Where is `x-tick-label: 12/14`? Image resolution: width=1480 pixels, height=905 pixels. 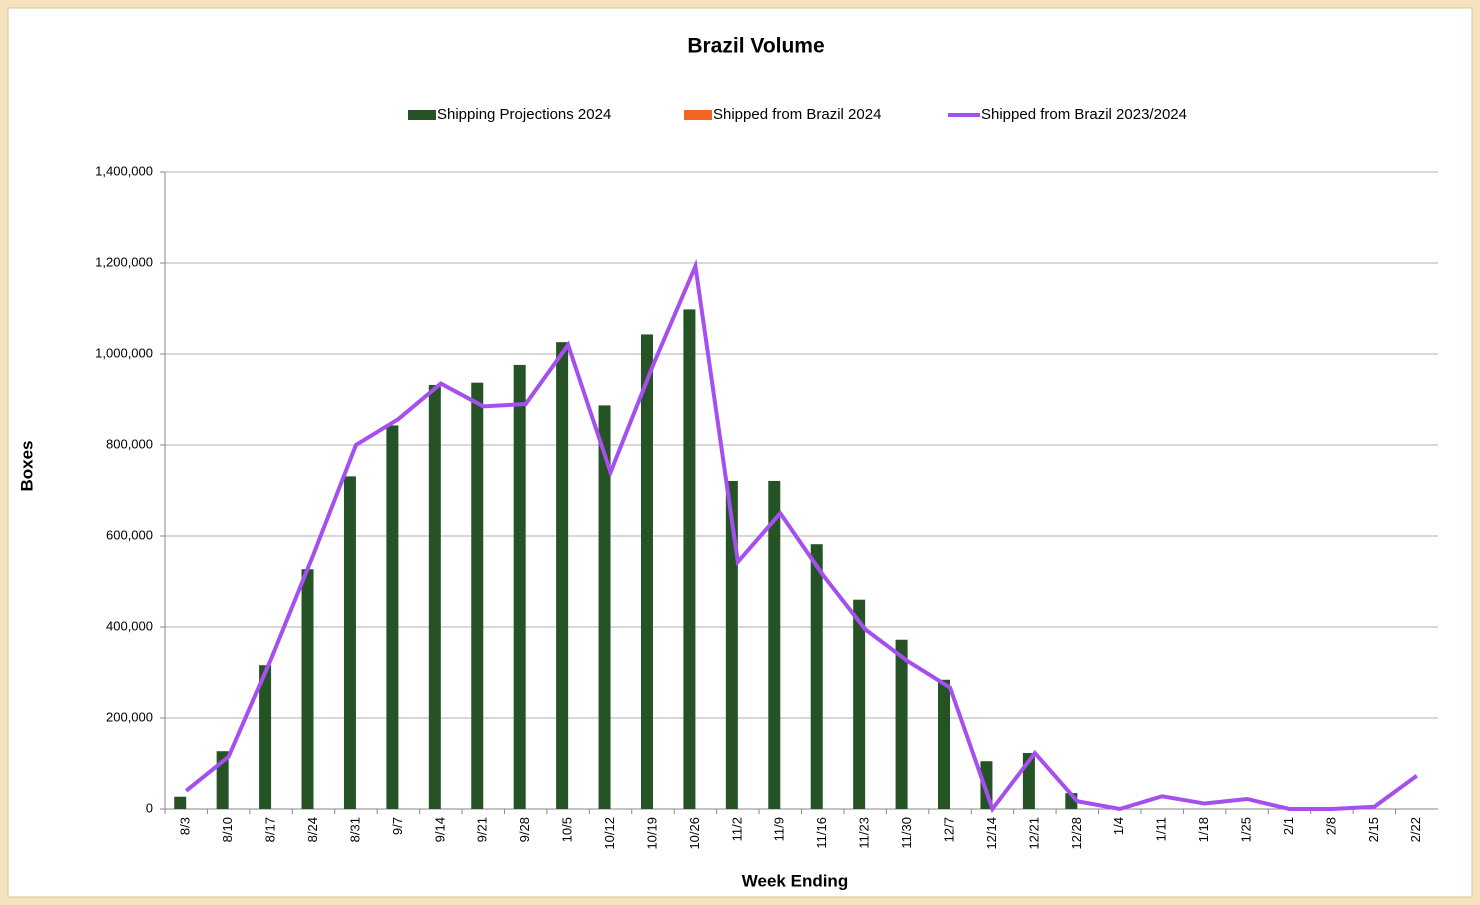 x-tick-label: 12/14 is located at coordinates (991, 833).